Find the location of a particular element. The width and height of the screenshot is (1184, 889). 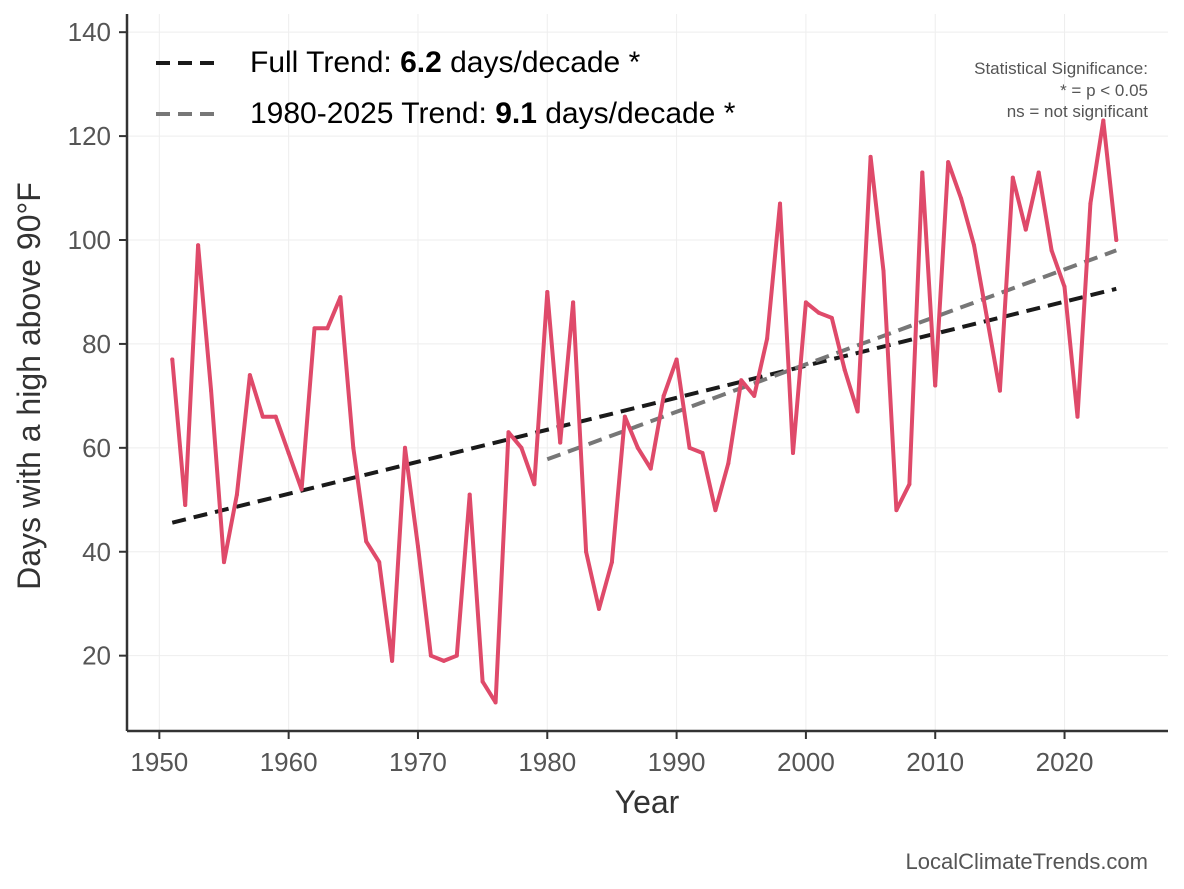

y-tick-label-80: 80 is located at coordinates (96, 344).